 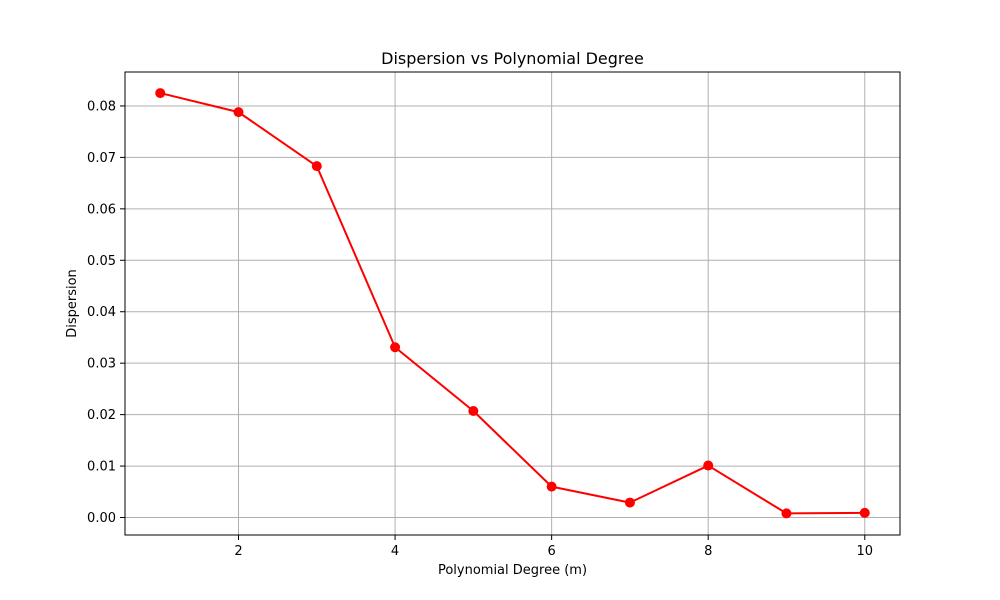 What do you see at coordinates (101, 261) in the screenshot?
I see `y-tick-label: 0.05` at bounding box center [101, 261].